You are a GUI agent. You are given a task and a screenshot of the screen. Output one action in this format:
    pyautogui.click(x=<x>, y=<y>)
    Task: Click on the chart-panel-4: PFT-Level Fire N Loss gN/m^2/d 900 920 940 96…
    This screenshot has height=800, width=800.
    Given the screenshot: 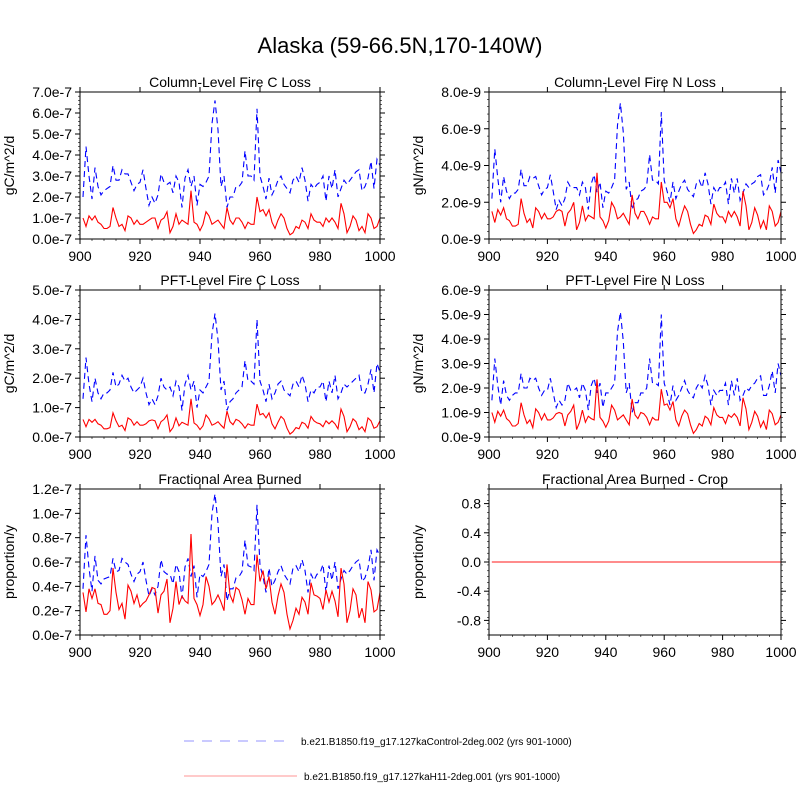 What is the action you would take?
    pyautogui.click(x=603, y=367)
    